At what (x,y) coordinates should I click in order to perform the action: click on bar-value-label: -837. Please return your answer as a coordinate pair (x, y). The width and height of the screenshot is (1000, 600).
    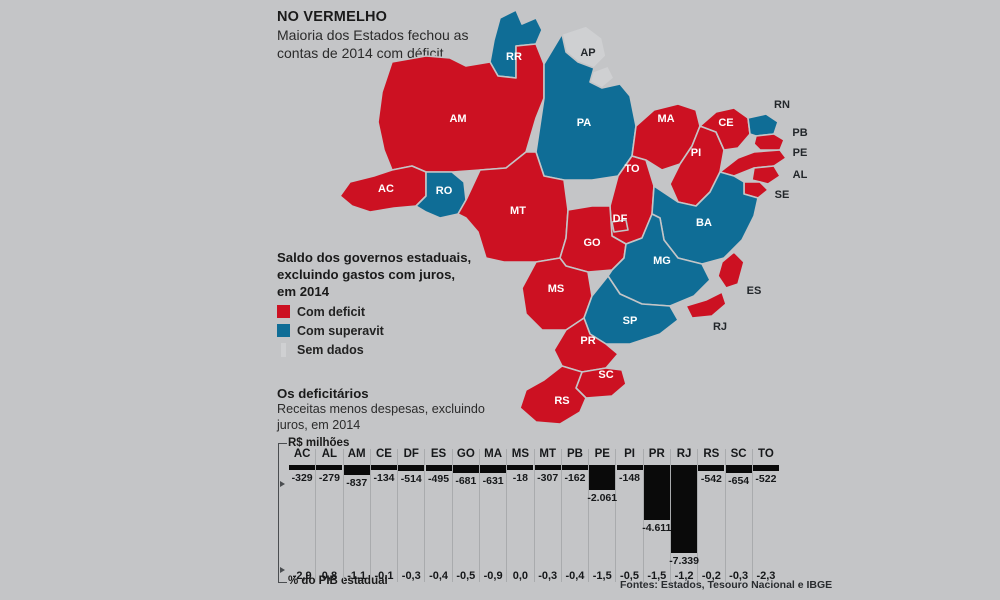
    Looking at the image, I should click on (357, 482).